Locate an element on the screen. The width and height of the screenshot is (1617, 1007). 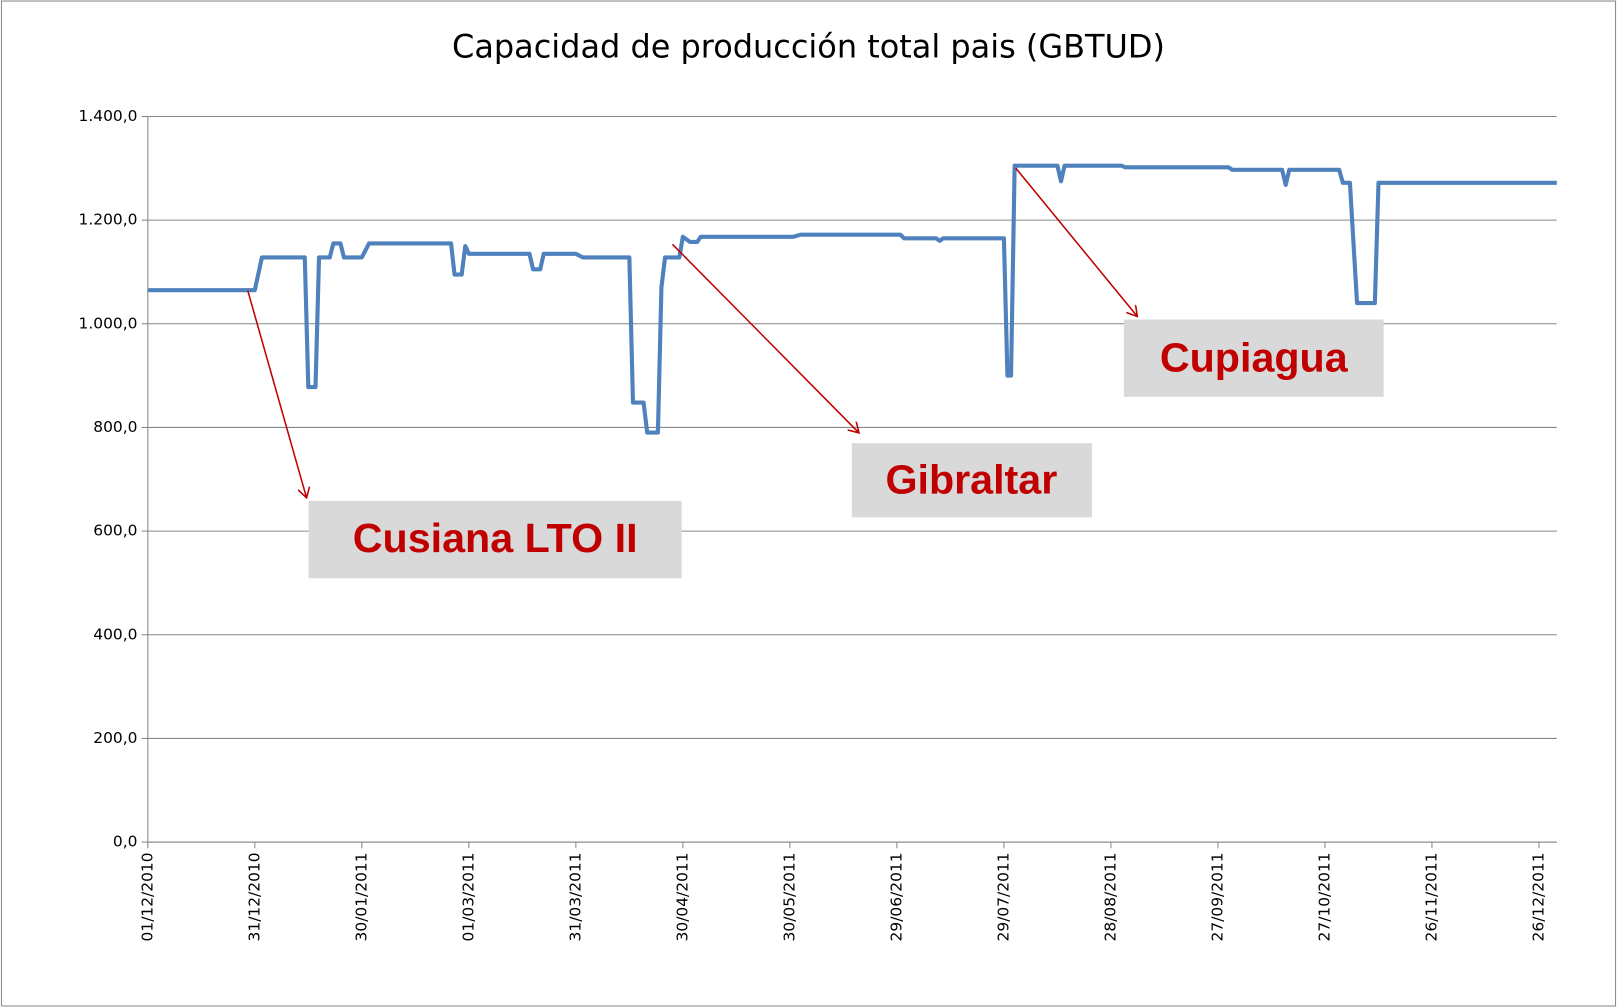
y-tick-label: 200,0 is located at coordinates (115, 738).